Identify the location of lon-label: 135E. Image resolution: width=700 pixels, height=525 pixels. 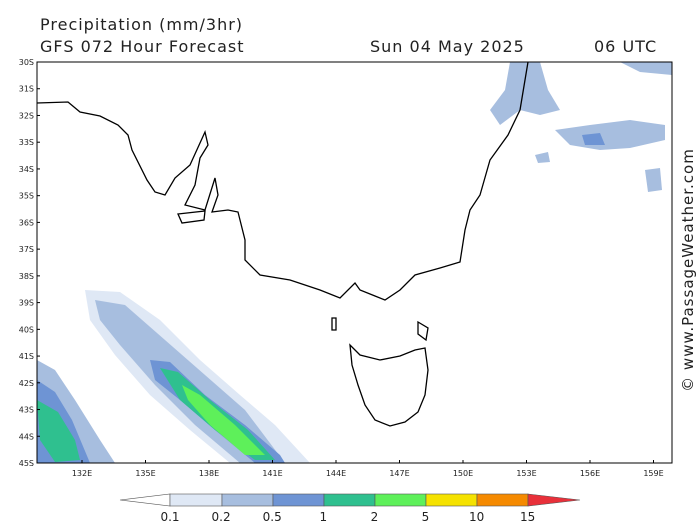
(145, 473).